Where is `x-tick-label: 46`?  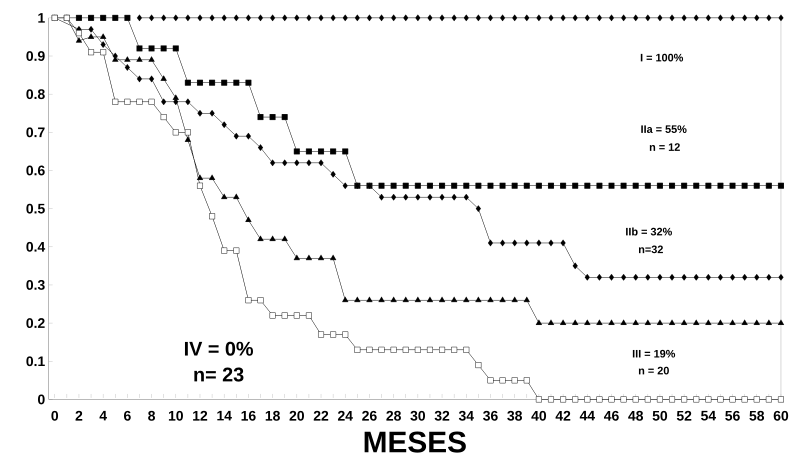 x-tick-label: 46 is located at coordinates (611, 415).